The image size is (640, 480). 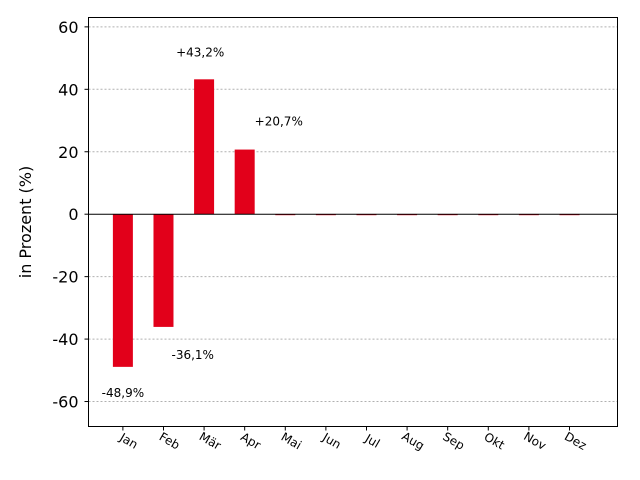 What do you see at coordinates (73, 214) in the screenshot?
I see `y-tick-label: 0` at bounding box center [73, 214].